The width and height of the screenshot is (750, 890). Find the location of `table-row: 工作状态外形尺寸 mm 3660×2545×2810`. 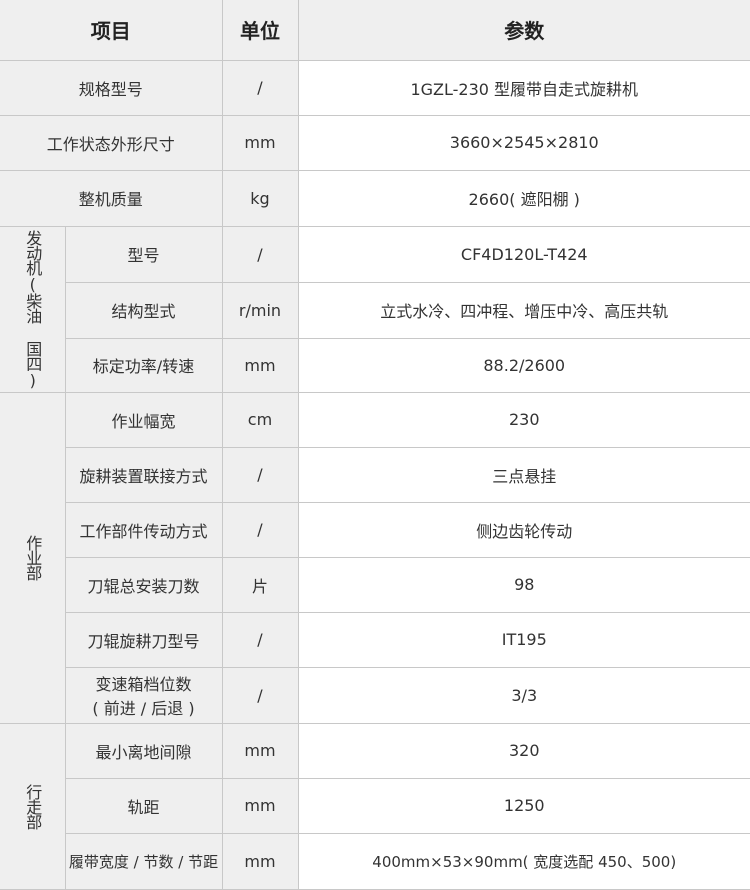

table-row: 工作状态外形尺寸 mm 3660×2545×2810 is located at coordinates (375, 142).